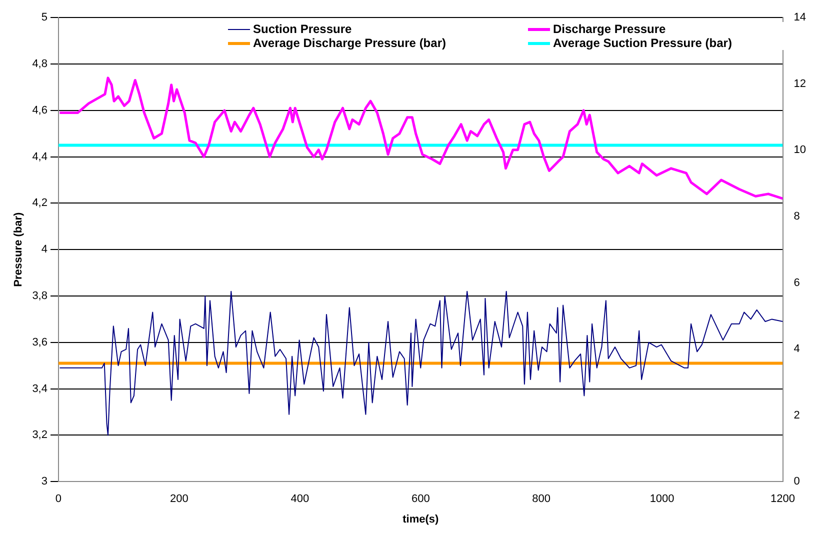 The width and height of the screenshot is (821, 538). What do you see at coordinates (58, 499) in the screenshot?
I see `x-tick-label: 0` at bounding box center [58, 499].